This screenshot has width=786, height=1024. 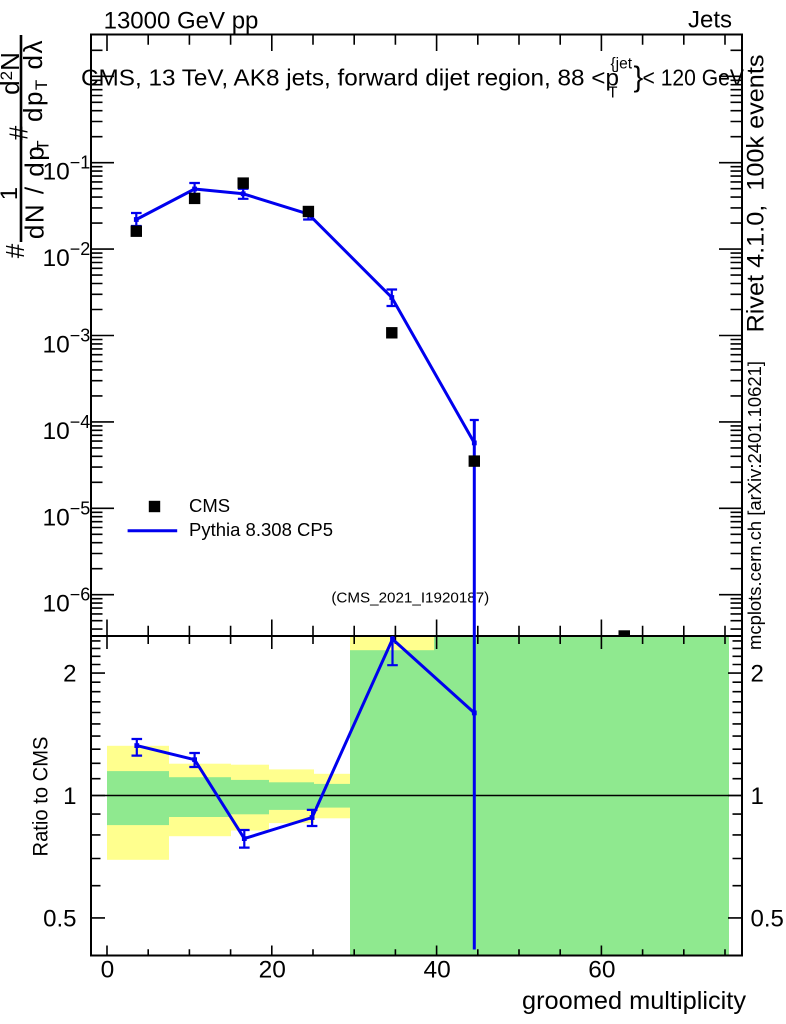 What do you see at coordinates (754, 505) in the screenshot?
I see `svg-text:mcplots.cern.ch [arXiv:2401.10: mcplots.cern.ch [arXiv:2401.10621]` at bounding box center [754, 505].